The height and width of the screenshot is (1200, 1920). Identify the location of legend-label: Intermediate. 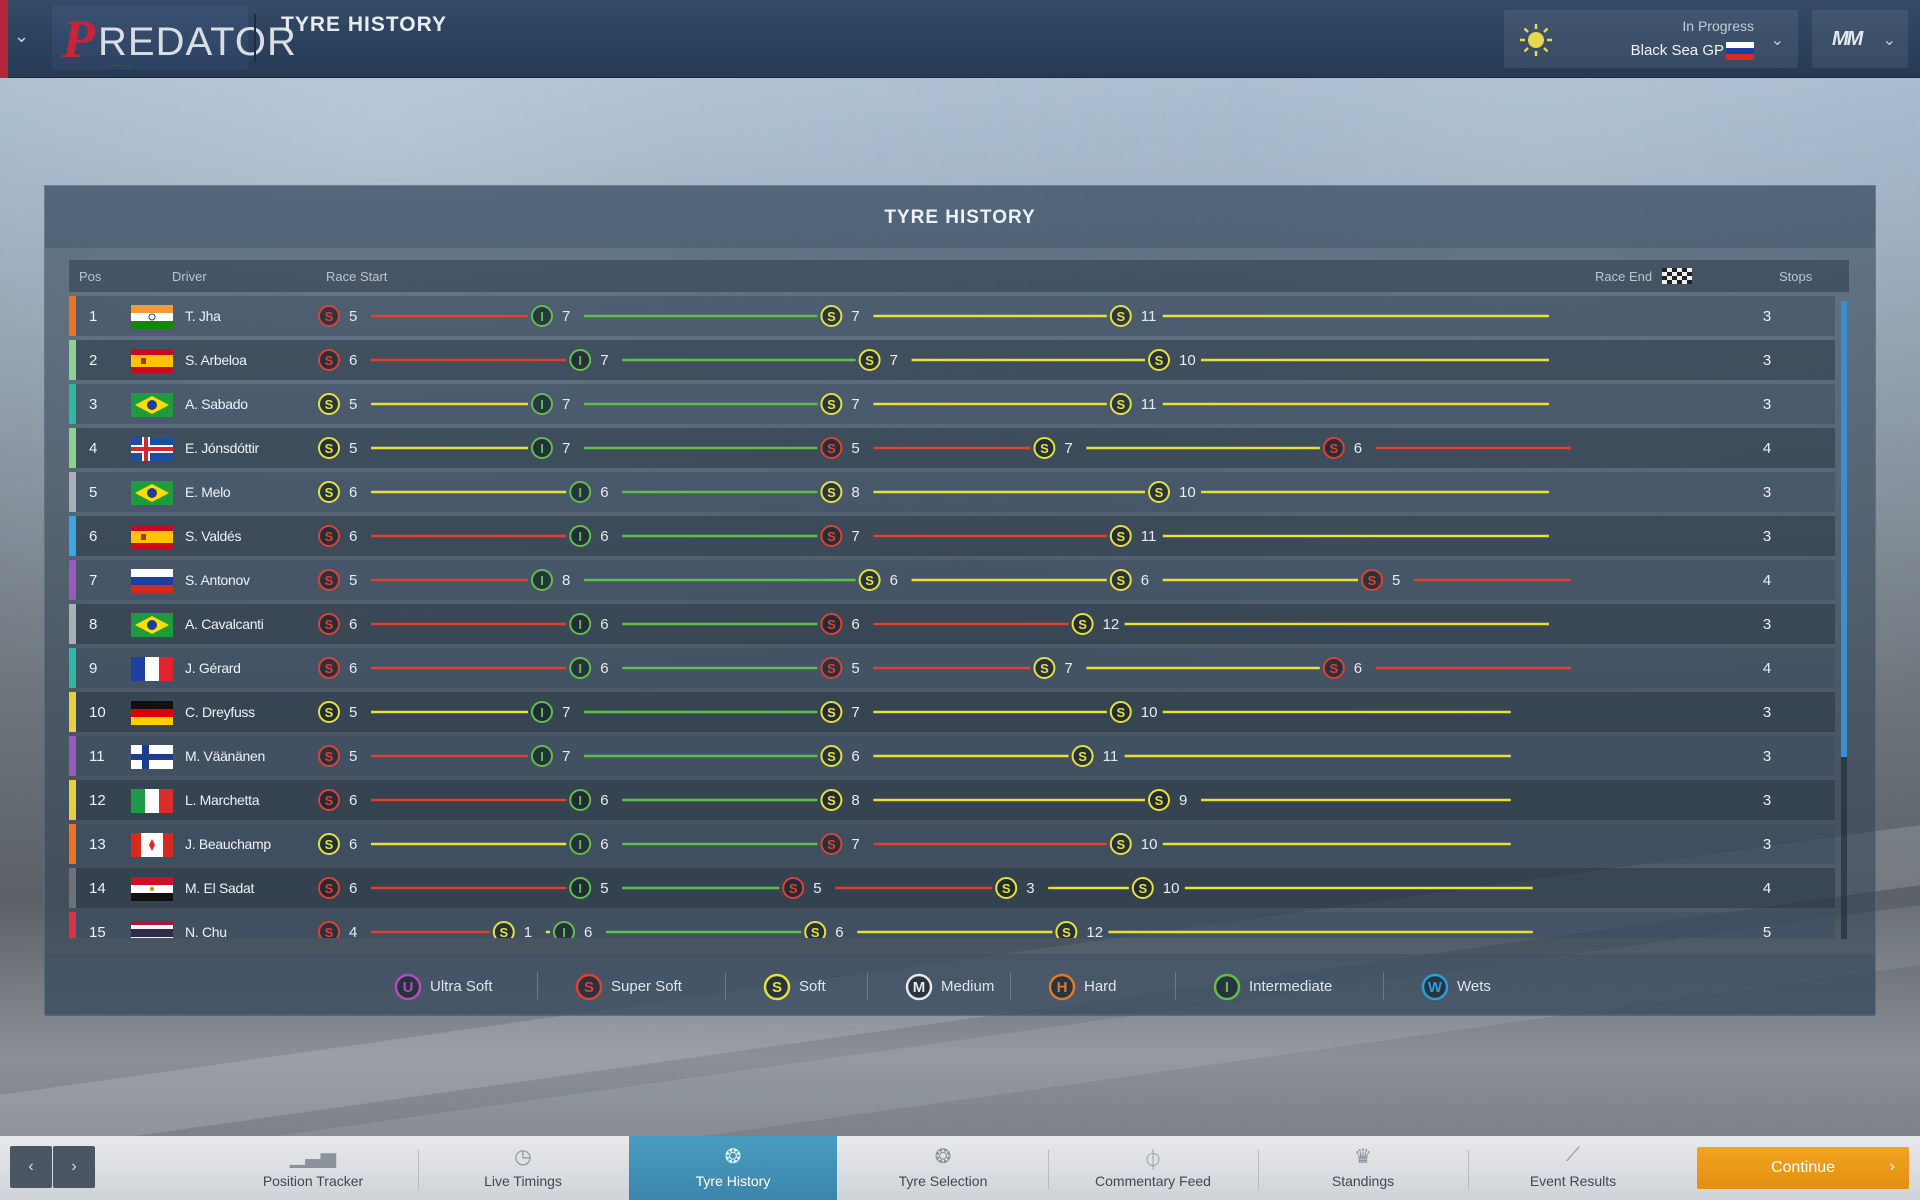
(1291, 986).